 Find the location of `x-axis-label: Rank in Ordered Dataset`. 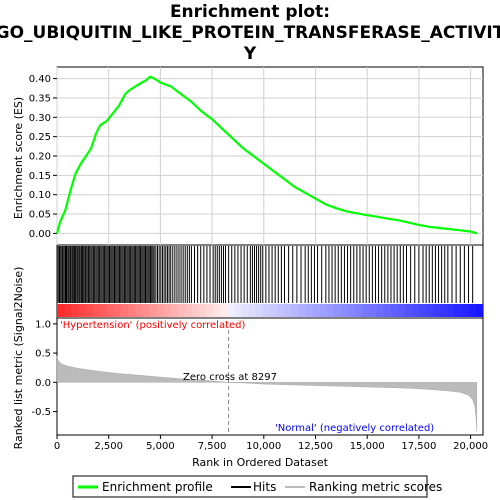

x-axis-label: Rank in Ordered Dataset is located at coordinates (260, 462).